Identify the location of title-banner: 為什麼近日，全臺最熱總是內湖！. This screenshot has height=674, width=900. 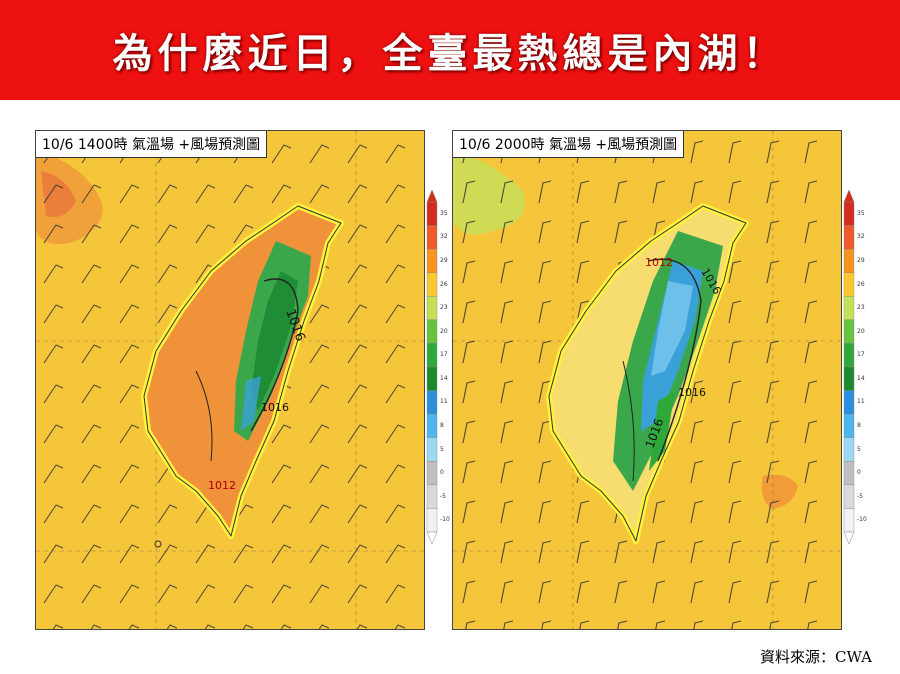
(450, 50).